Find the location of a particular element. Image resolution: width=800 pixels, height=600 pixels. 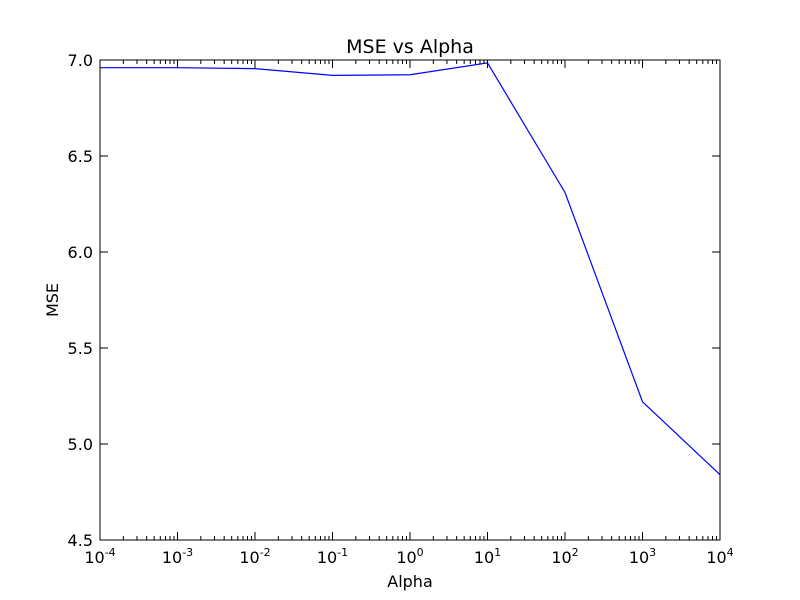

chart-title: MSE vs Alpha is located at coordinates (410, 47).